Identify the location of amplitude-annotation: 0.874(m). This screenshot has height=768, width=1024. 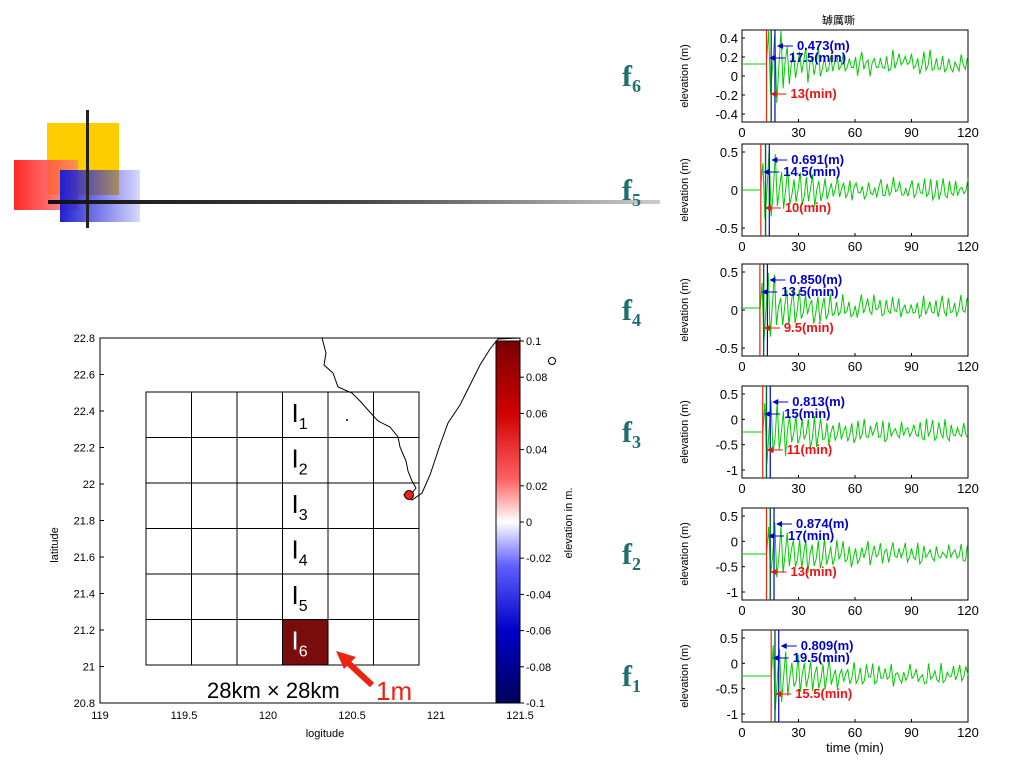
(822, 523).